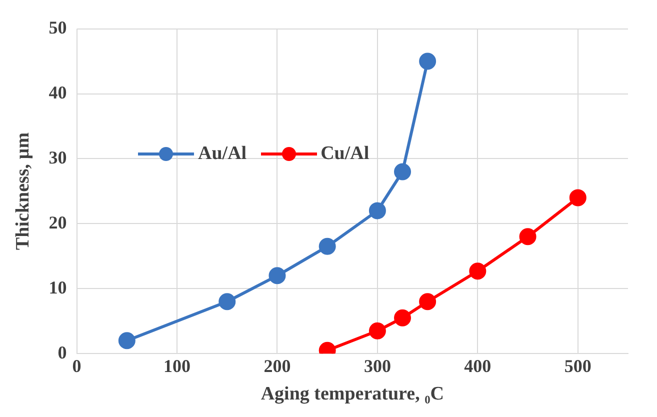  I want to click on x-tick-label: 400, so click(478, 366).